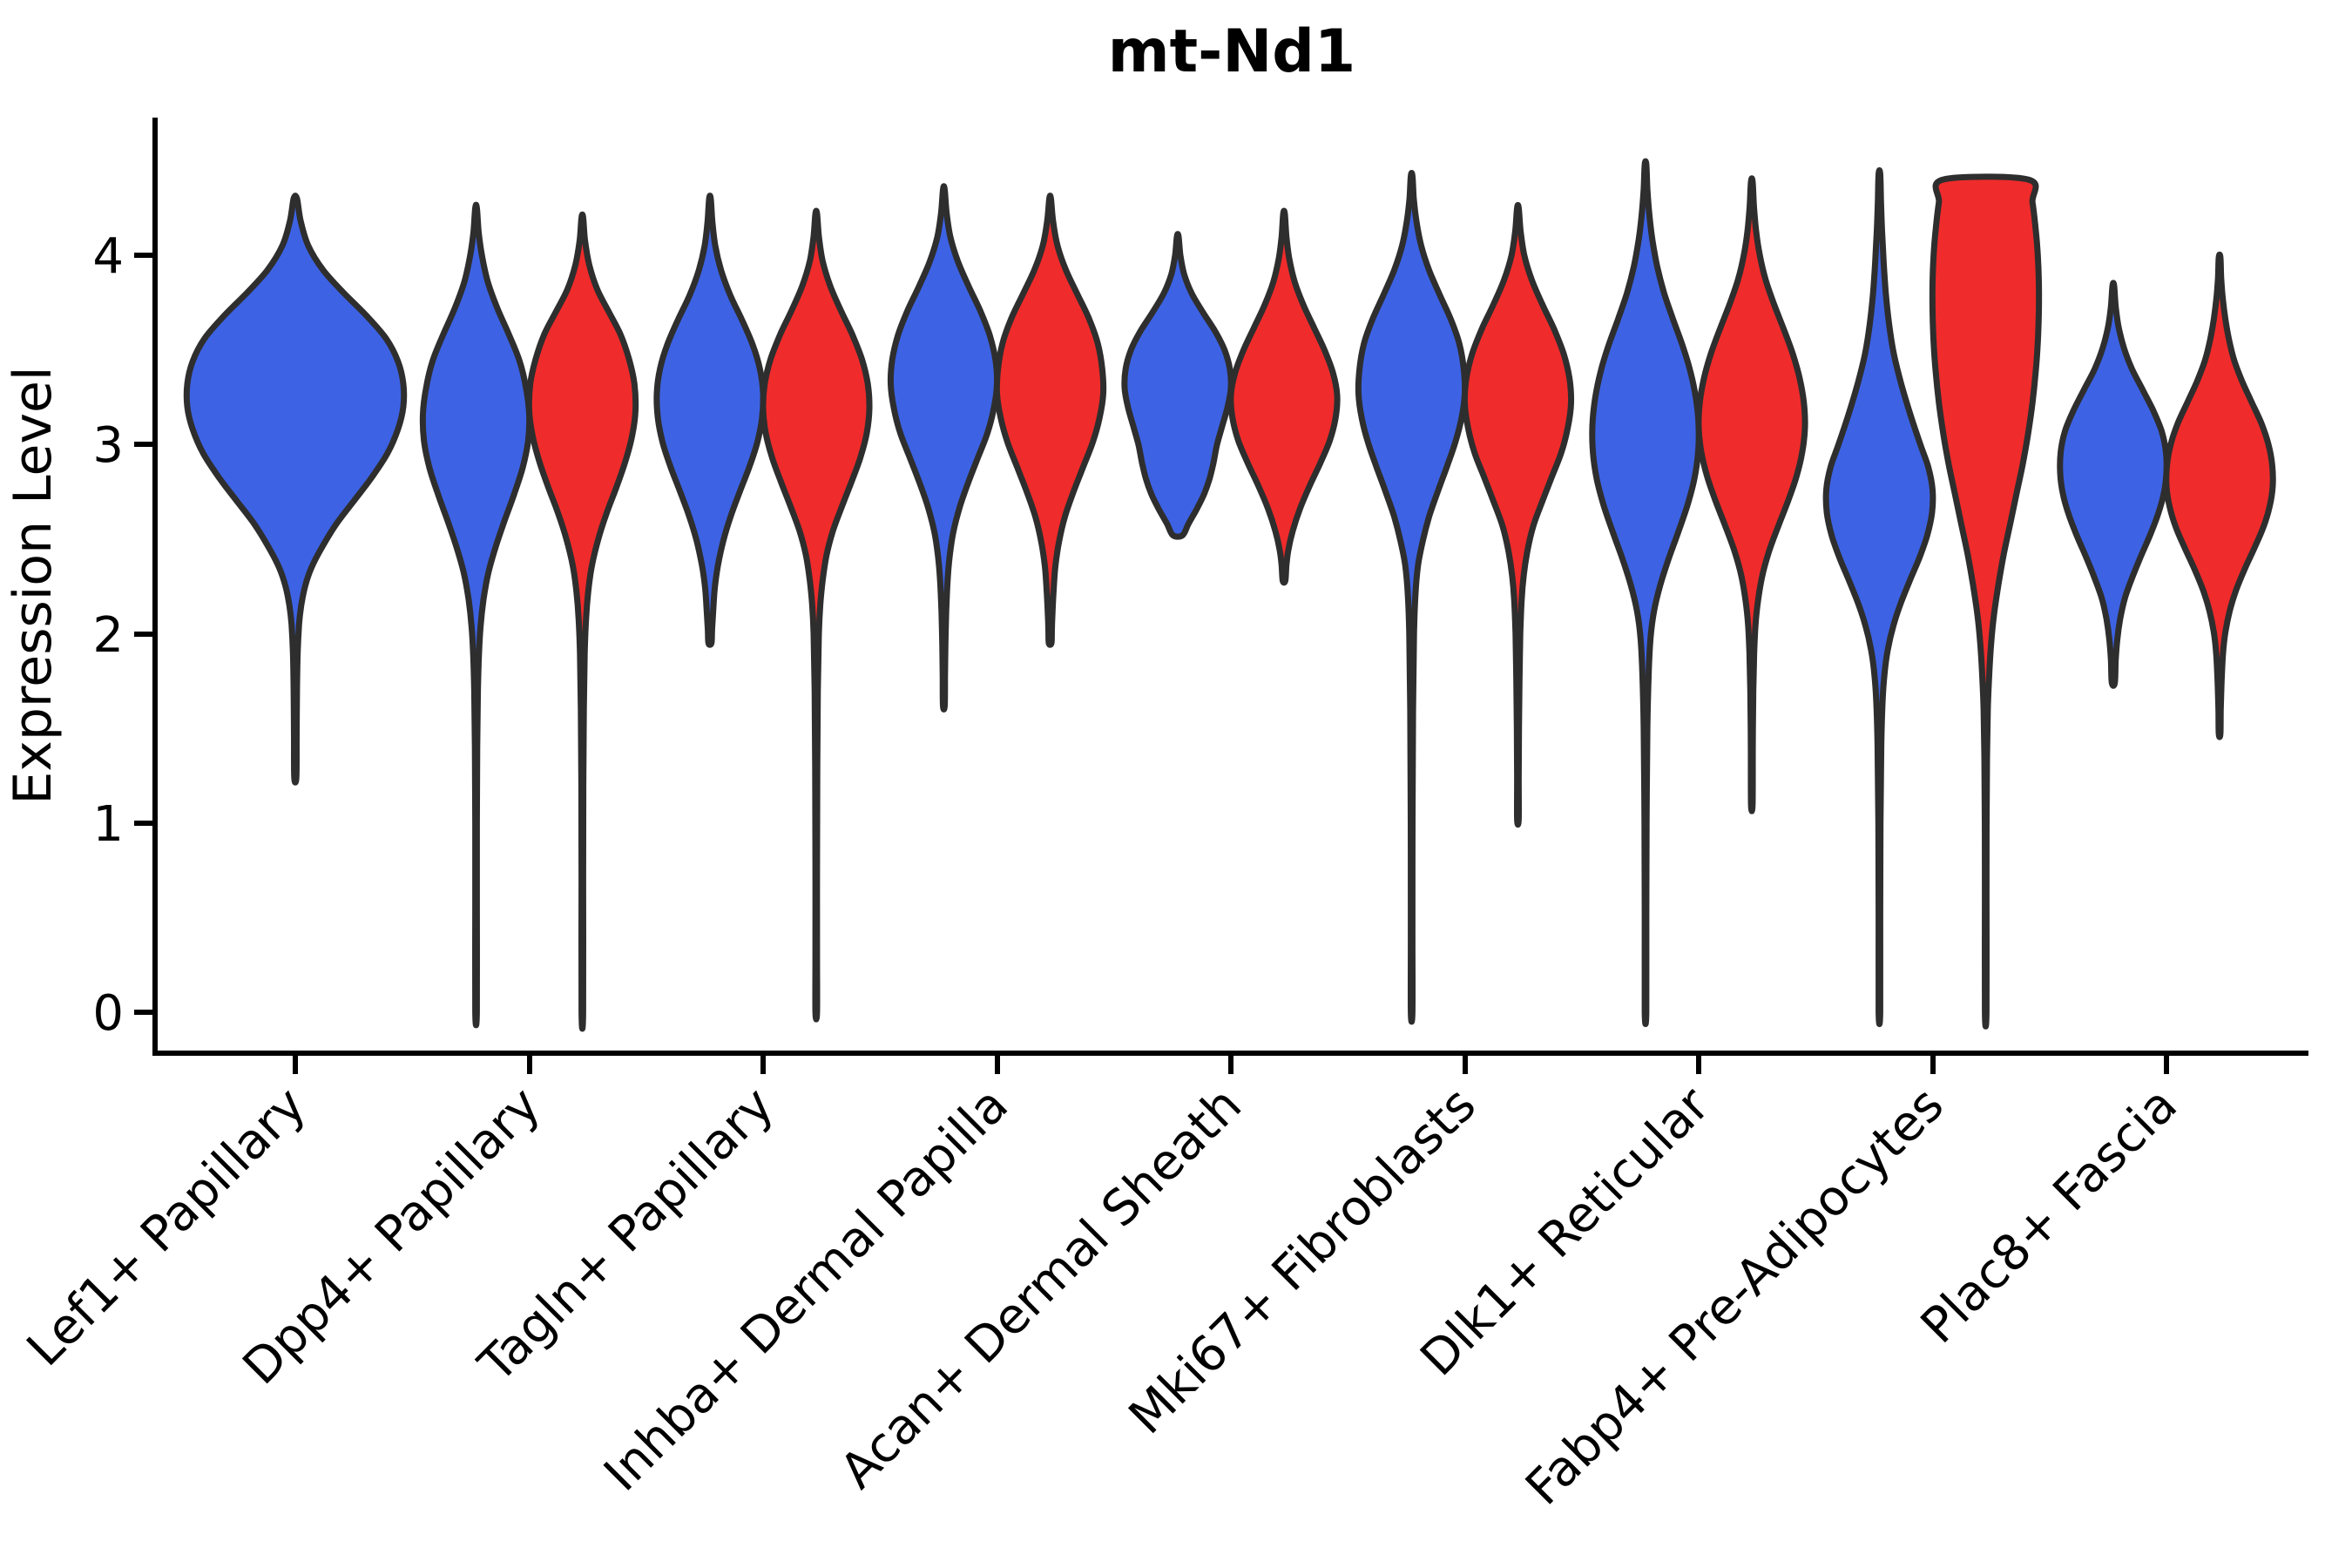  What do you see at coordinates (108, 445) in the screenshot?
I see `y-tick-label-3: 3` at bounding box center [108, 445].